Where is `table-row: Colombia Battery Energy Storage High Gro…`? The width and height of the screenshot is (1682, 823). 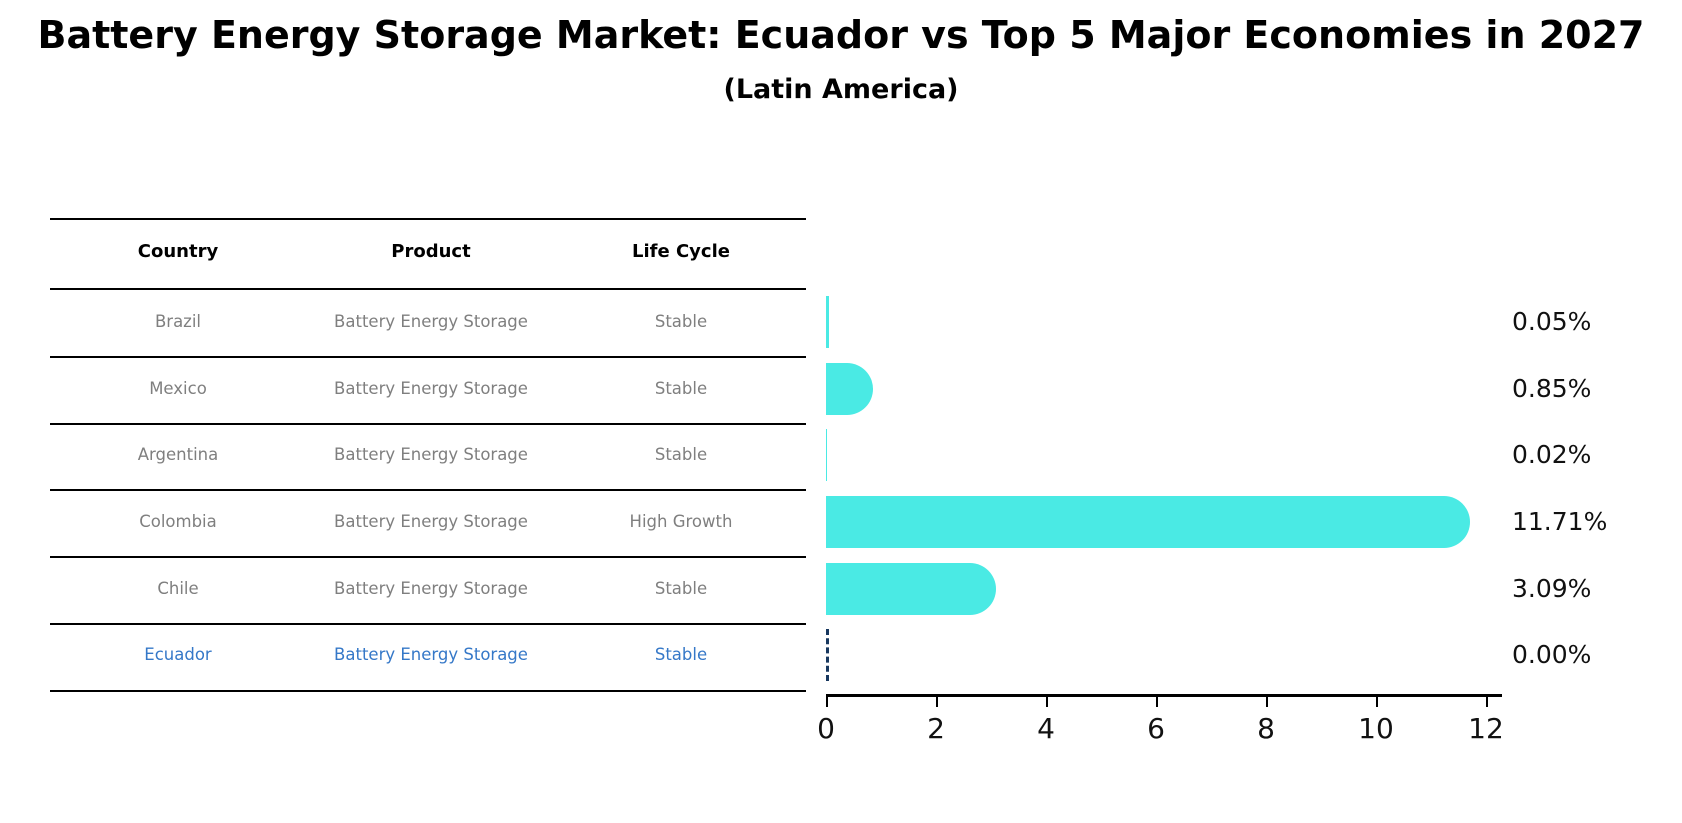 table-row: Colombia Battery Energy Storage High Gro… is located at coordinates (428, 522).